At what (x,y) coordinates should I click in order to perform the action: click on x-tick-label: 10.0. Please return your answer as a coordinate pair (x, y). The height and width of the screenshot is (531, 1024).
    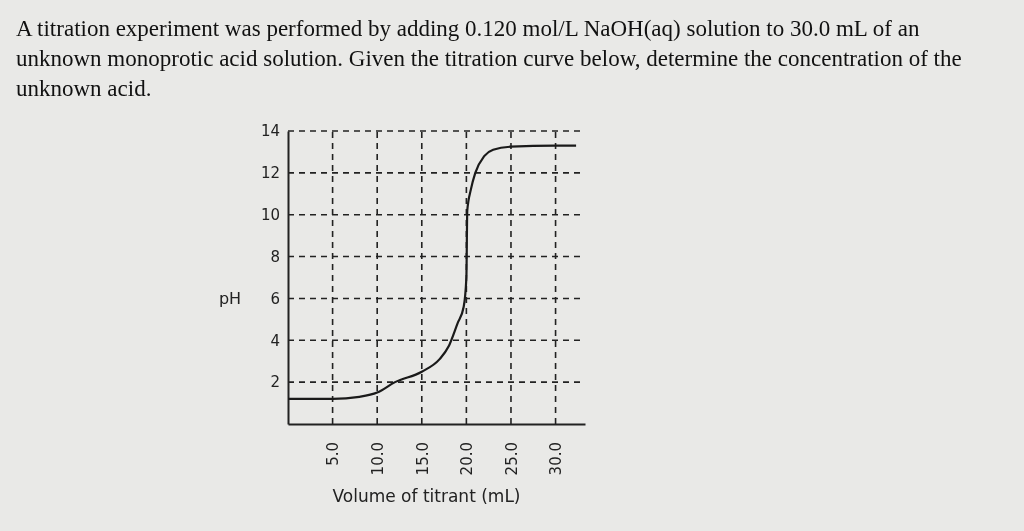
    Looking at the image, I should click on (377, 459).